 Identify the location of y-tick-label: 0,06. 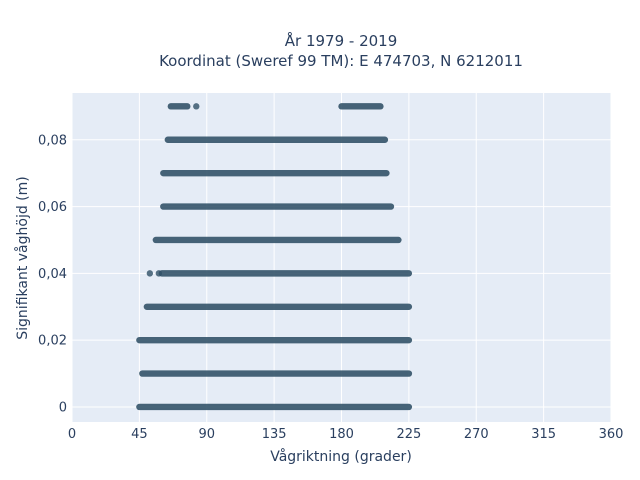
(52, 207).